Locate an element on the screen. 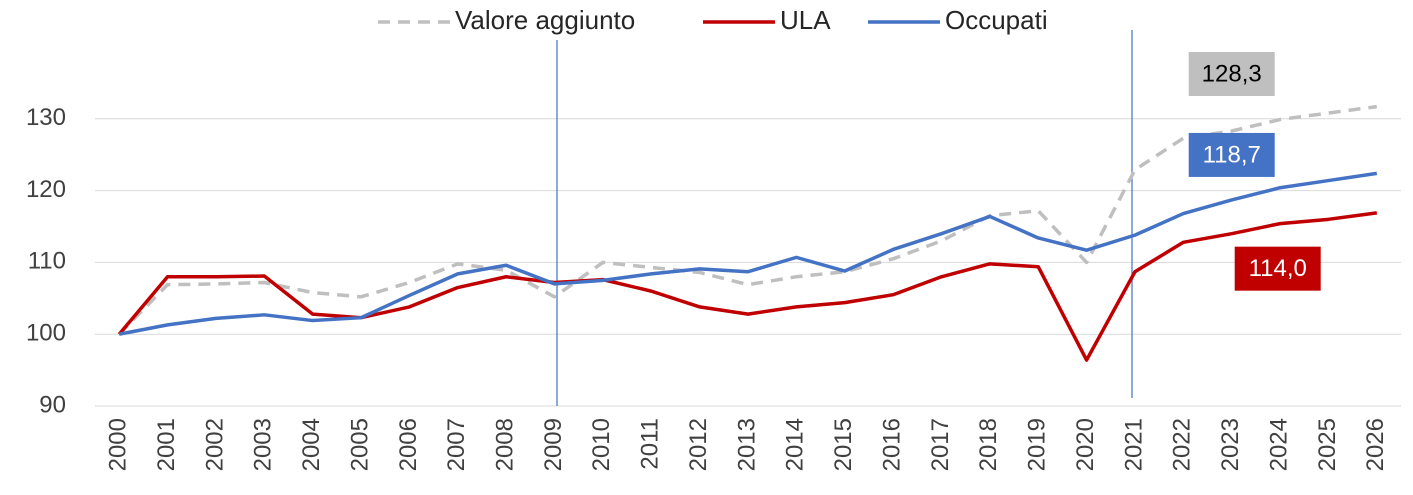 This screenshot has height=495, width=1413. x-tick-label: 2011 is located at coordinates (650, 444).